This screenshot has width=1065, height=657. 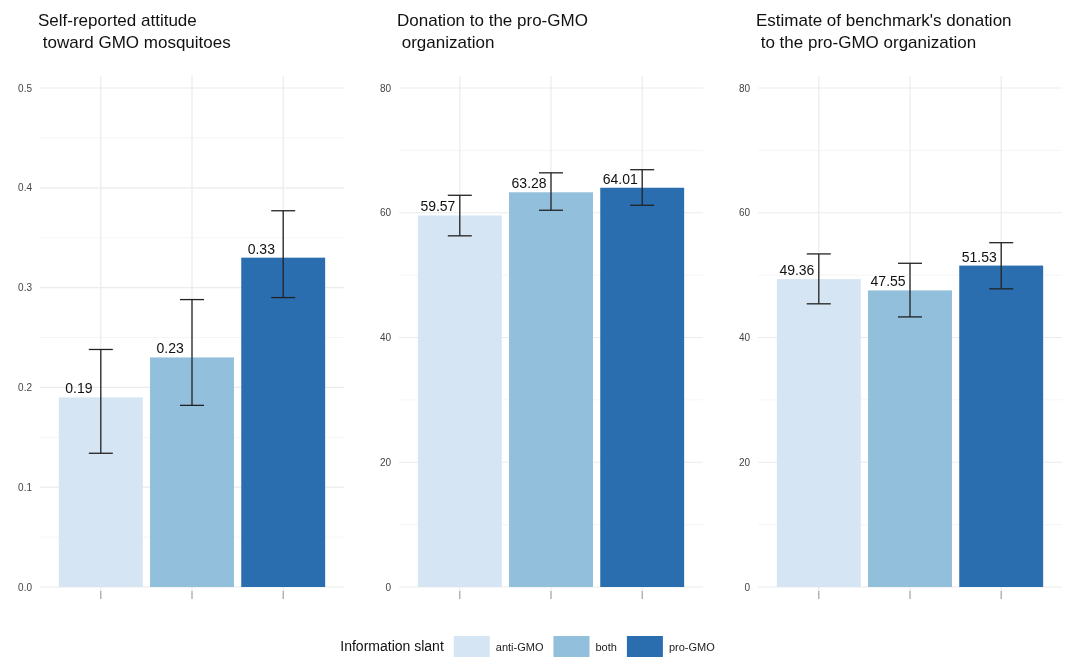 I want to click on legend-title: Information slant, so click(x=392, y=646).